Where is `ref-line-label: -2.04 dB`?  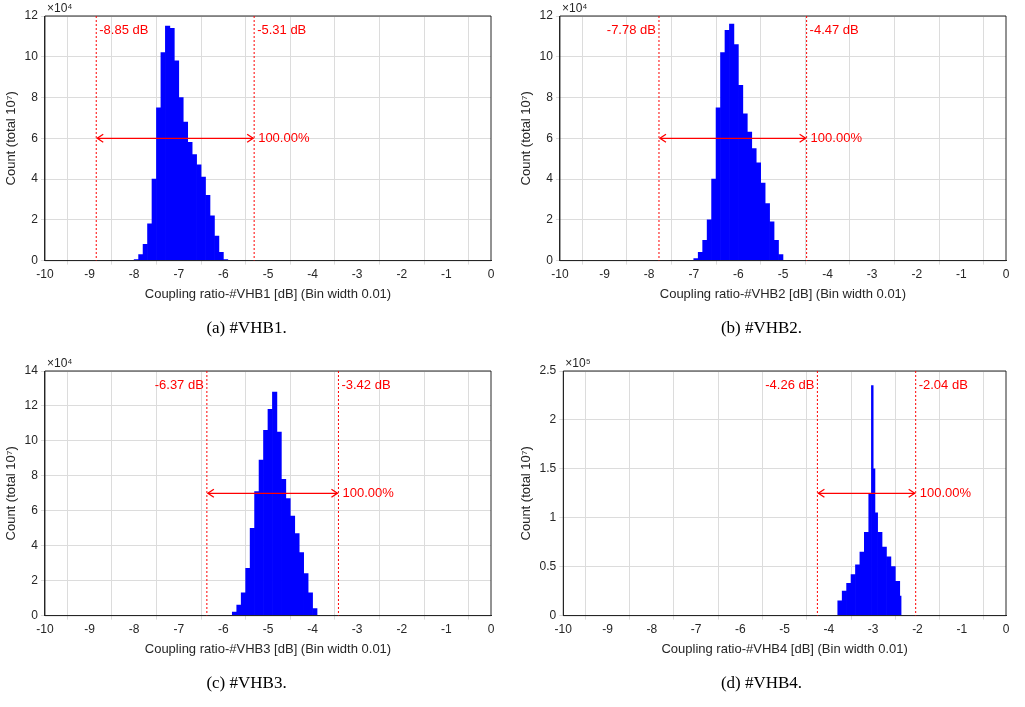
ref-line-label: -2.04 dB is located at coordinates (943, 385).